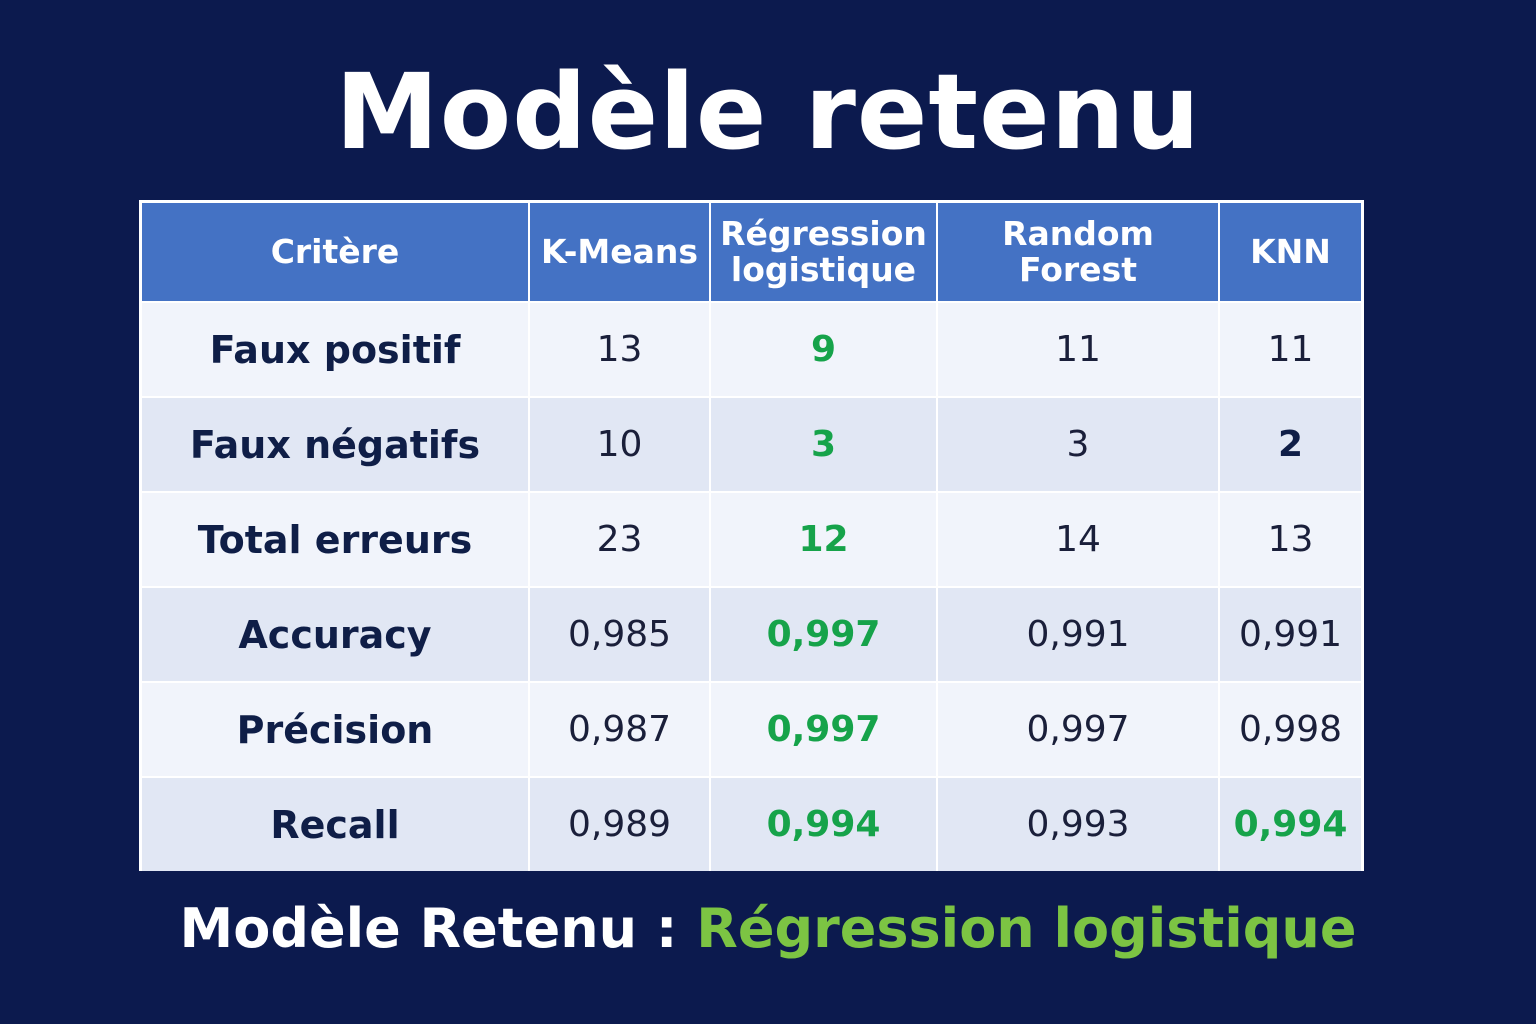  What do you see at coordinates (620, 349) in the screenshot?
I see `cell-kmeans: 13` at bounding box center [620, 349].